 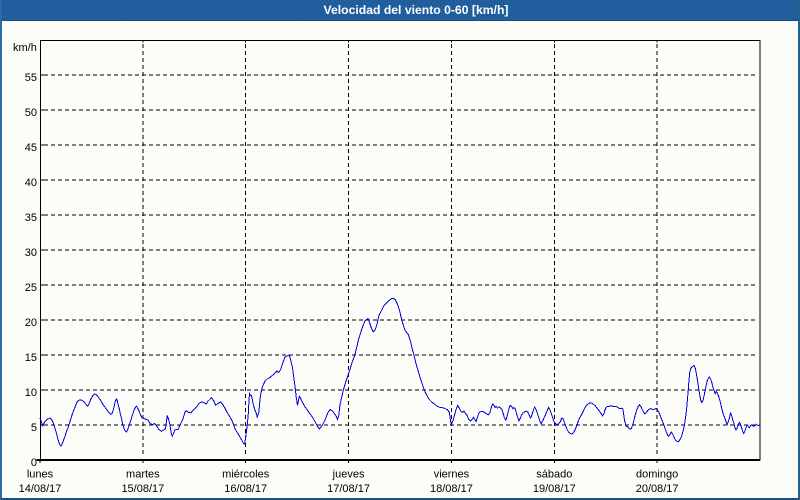 What do you see at coordinates (657, 489) in the screenshot?
I see `svg-text: 20/08/17` at bounding box center [657, 489].